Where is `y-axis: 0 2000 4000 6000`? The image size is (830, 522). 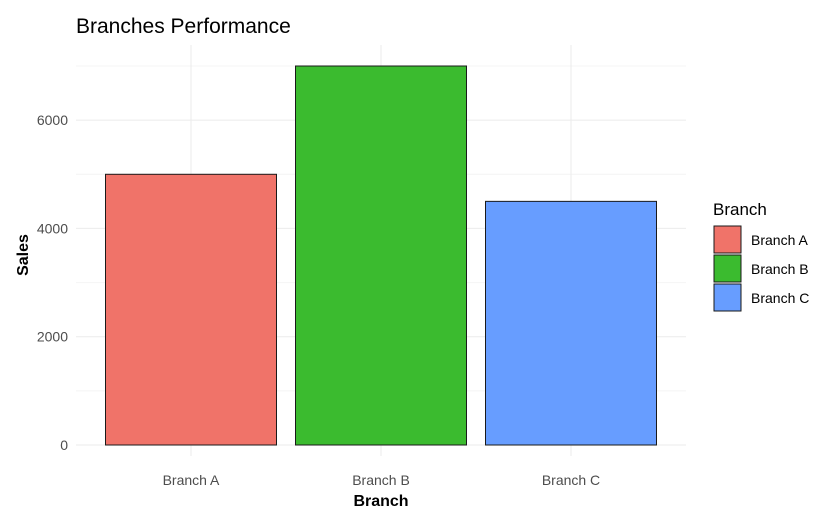 y-axis: 0 2000 4000 6000 is located at coordinates (52, 282).